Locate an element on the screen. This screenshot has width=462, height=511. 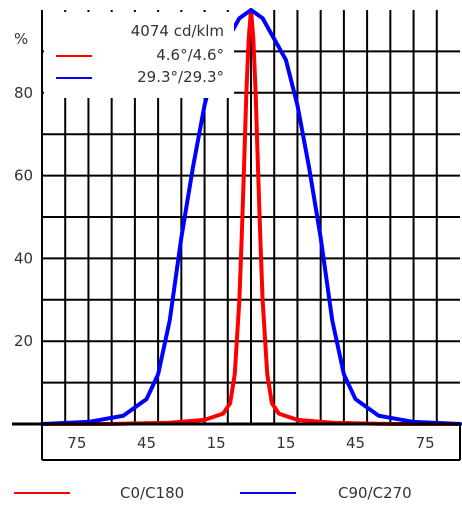
footer-legend-label: C90/C270 is located at coordinates (375, 493).